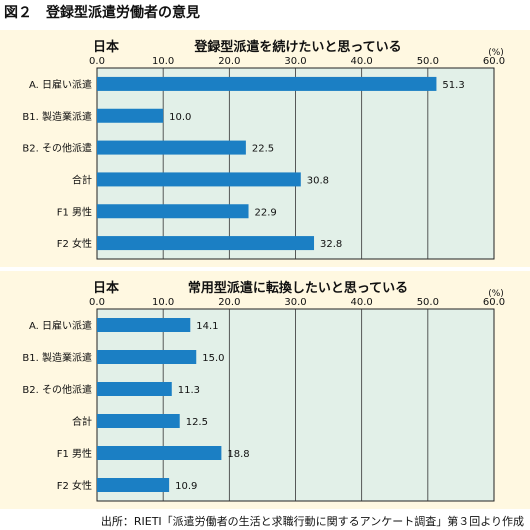 The width and height of the screenshot is (530, 530). Describe the element at coordinates (238, 454) in the screenshot. I see `data-label: 18.8` at that location.